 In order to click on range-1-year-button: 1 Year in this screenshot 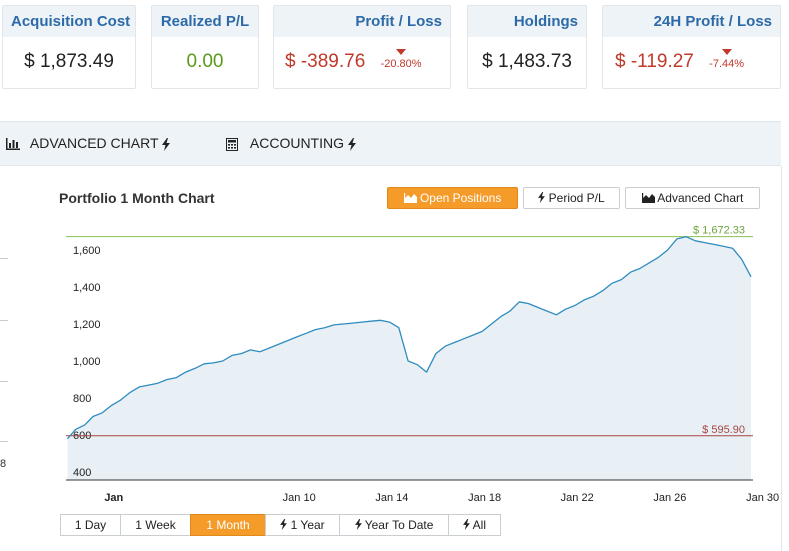, I will do `click(302, 525)`.